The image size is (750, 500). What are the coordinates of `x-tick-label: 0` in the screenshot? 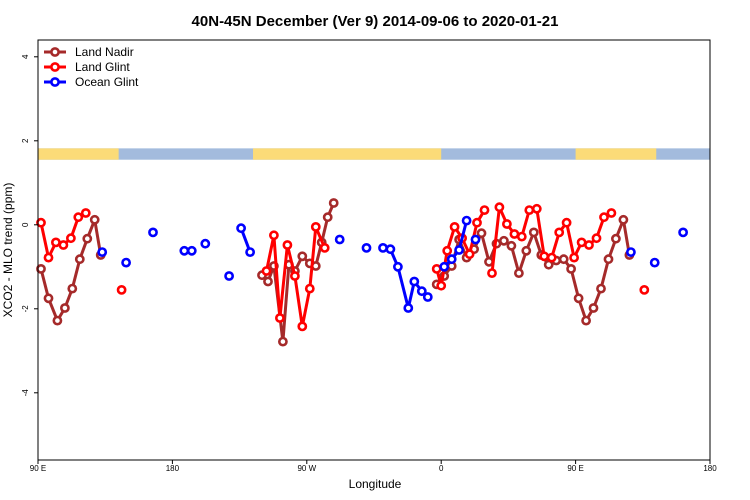 It's located at (441, 468).